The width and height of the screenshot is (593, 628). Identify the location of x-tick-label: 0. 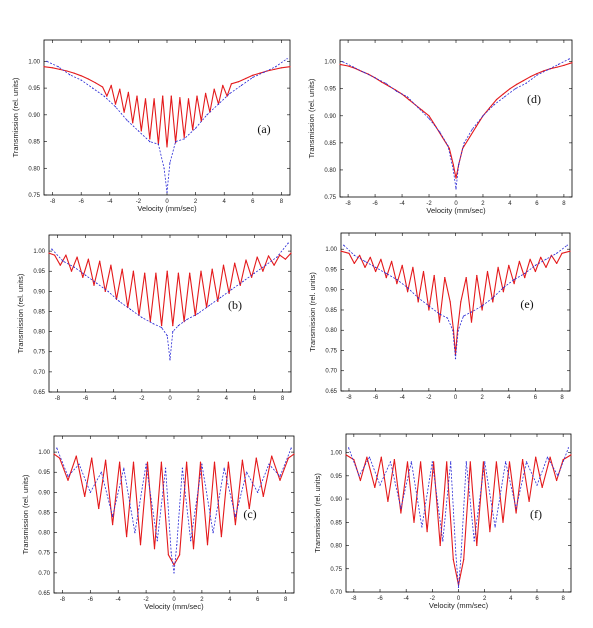
(174, 600).